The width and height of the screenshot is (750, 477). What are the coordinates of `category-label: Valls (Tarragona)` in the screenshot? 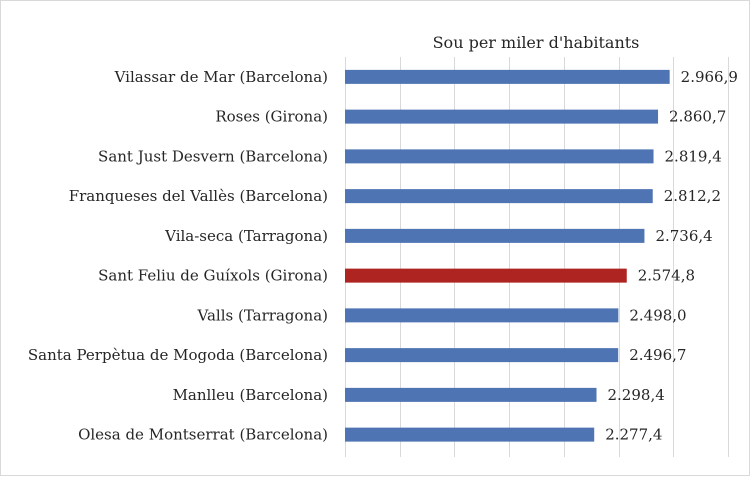 It's located at (262, 315).